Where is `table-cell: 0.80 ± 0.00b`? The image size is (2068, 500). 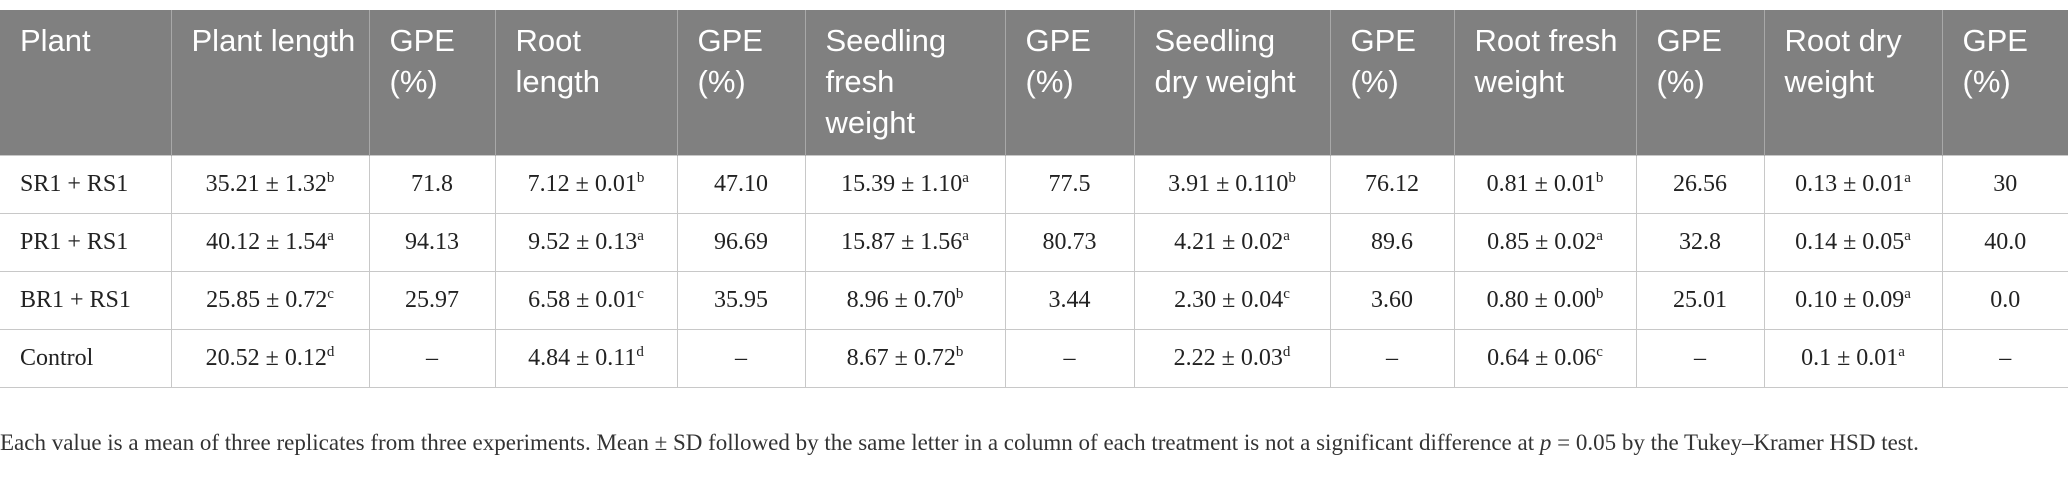
table-cell: 0.80 ± 0.00b is located at coordinates (1544, 300).